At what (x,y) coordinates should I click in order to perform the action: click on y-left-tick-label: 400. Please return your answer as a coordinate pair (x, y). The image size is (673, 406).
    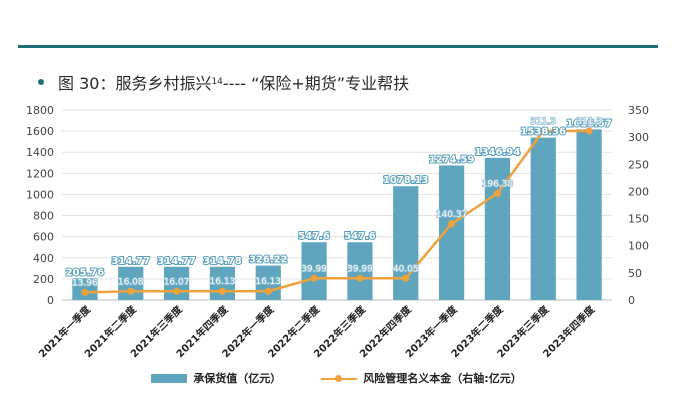
    Looking at the image, I should click on (43, 258).